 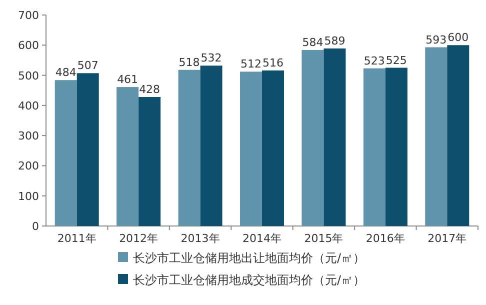 What do you see at coordinates (251, 64) in the screenshot?
I see `data-label: 512` at bounding box center [251, 64].